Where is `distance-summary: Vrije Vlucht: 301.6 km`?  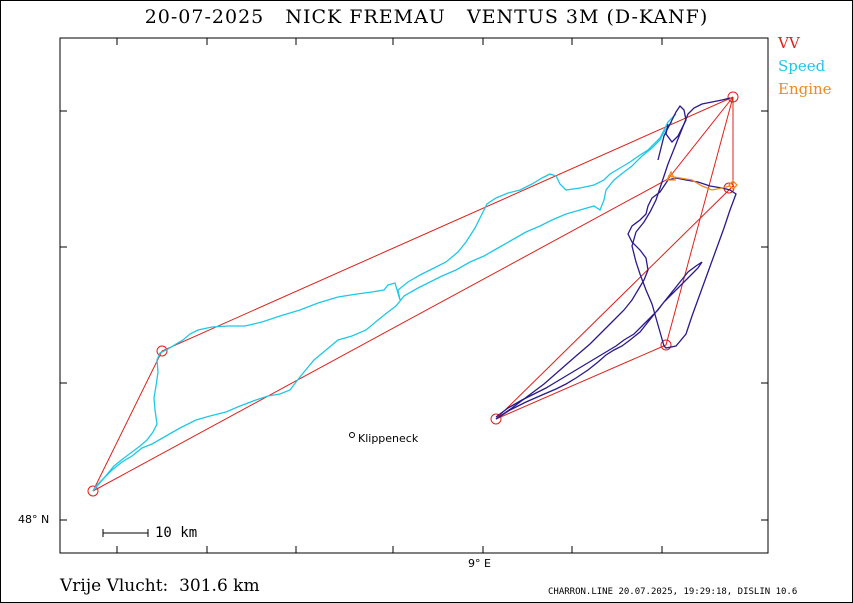 distance-summary: Vrije Vlucht: 301.6 km is located at coordinates (160, 586).